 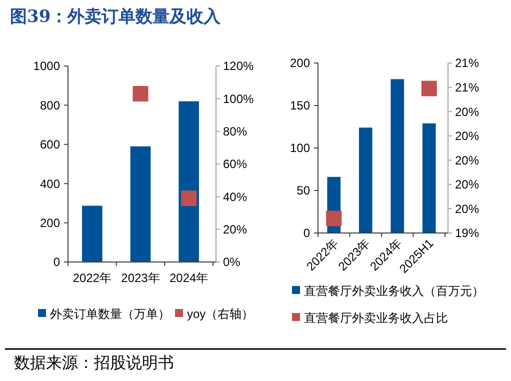 What do you see at coordinates (238, 66) in the screenshot?
I see `y2-tick-label: 120%` at bounding box center [238, 66].